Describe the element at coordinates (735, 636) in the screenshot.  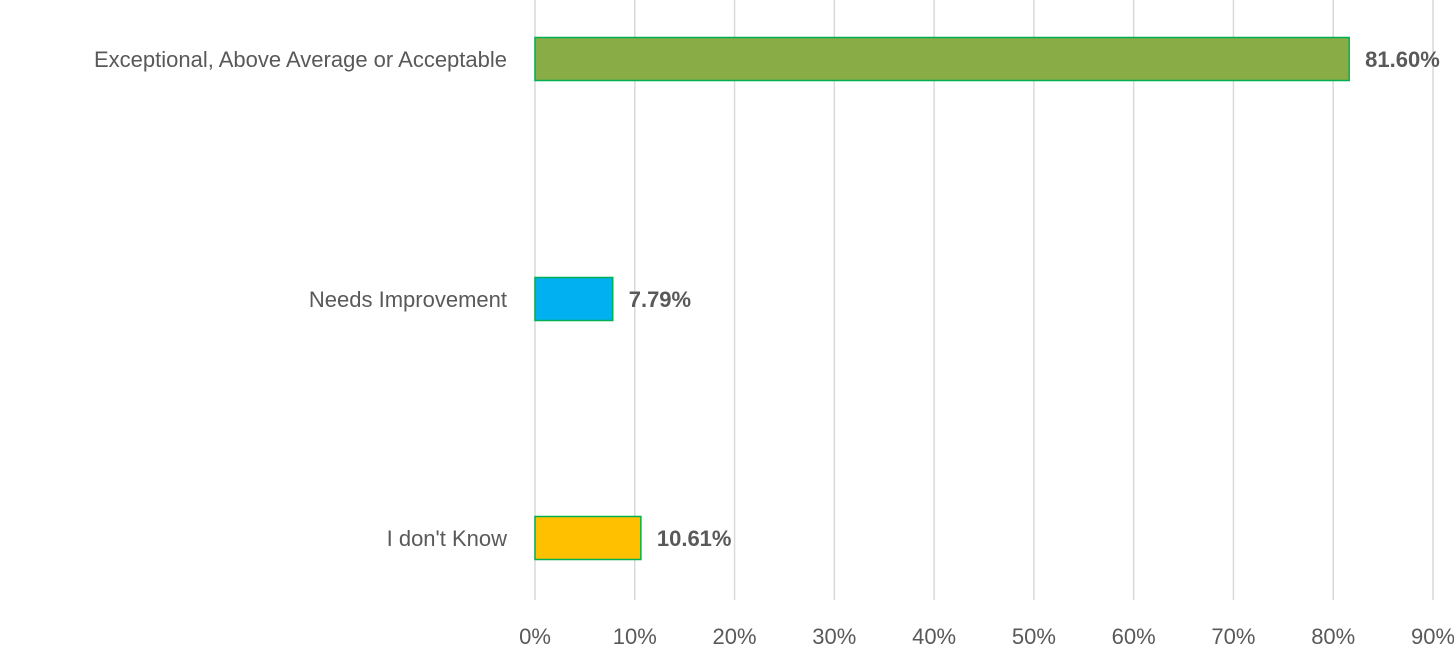
I see `x-tick-label: 20%` at that location.